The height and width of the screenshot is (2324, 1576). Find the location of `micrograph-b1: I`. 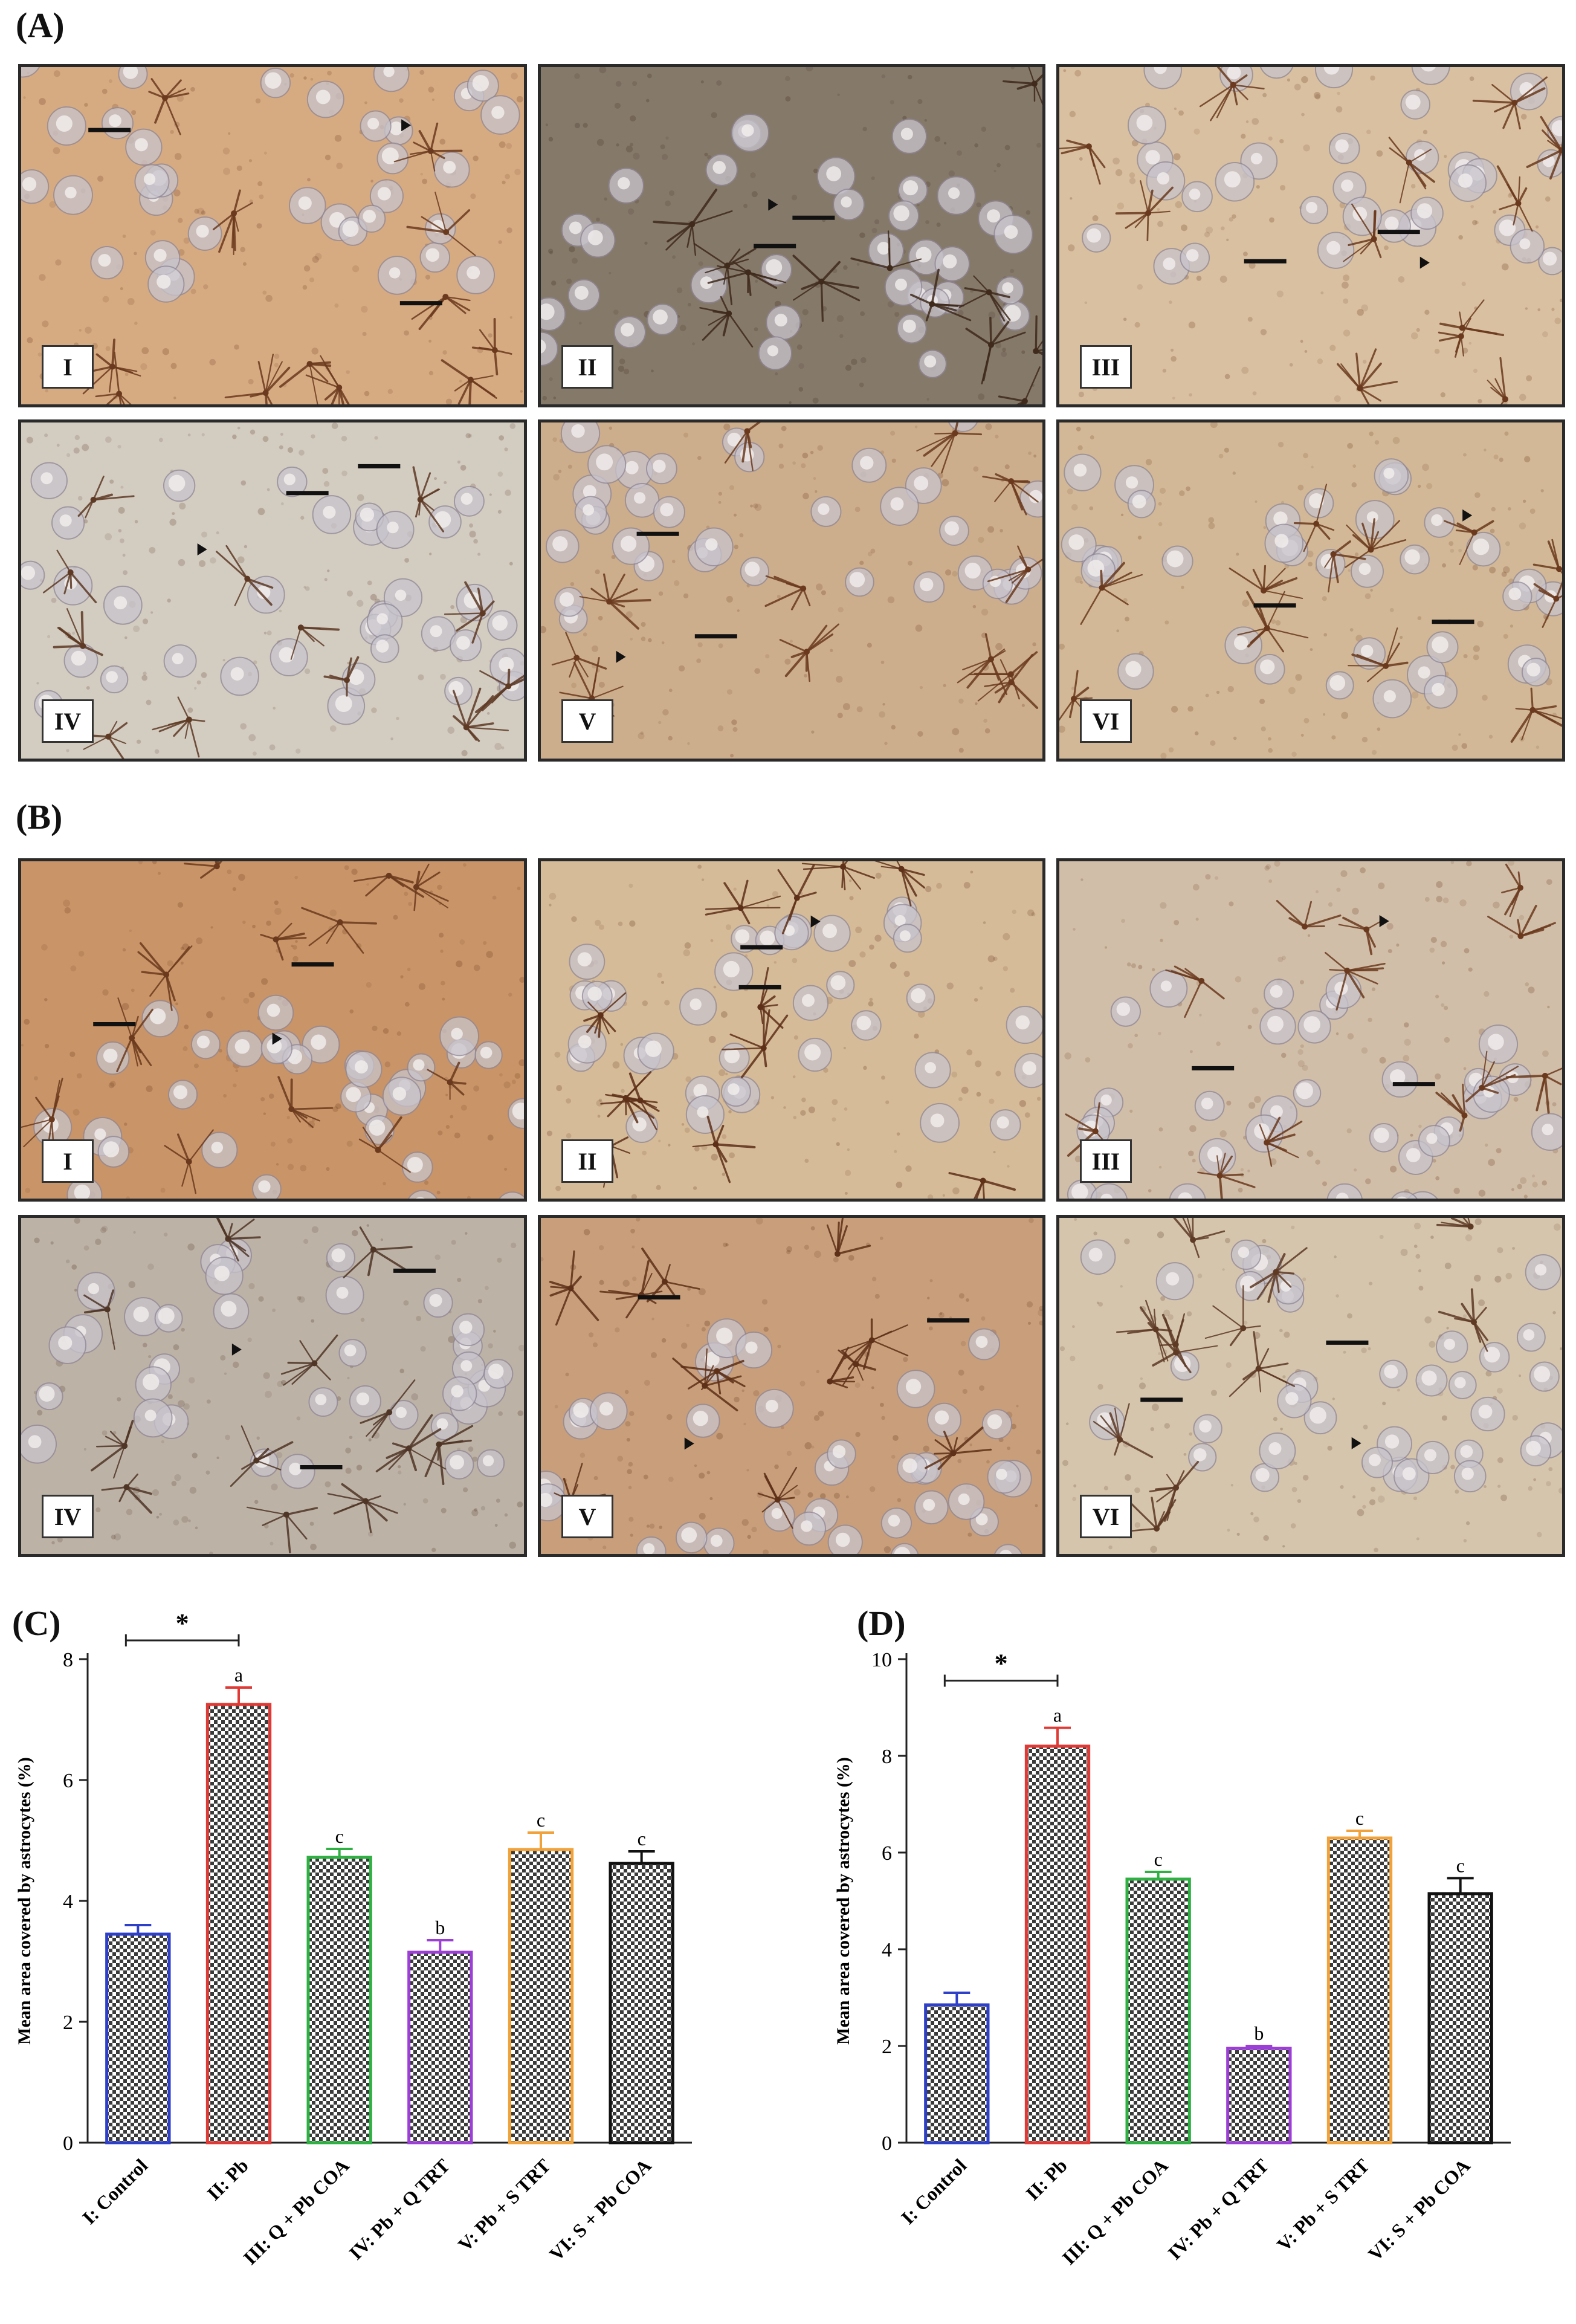

micrograph-b1: I is located at coordinates (272, 1030).